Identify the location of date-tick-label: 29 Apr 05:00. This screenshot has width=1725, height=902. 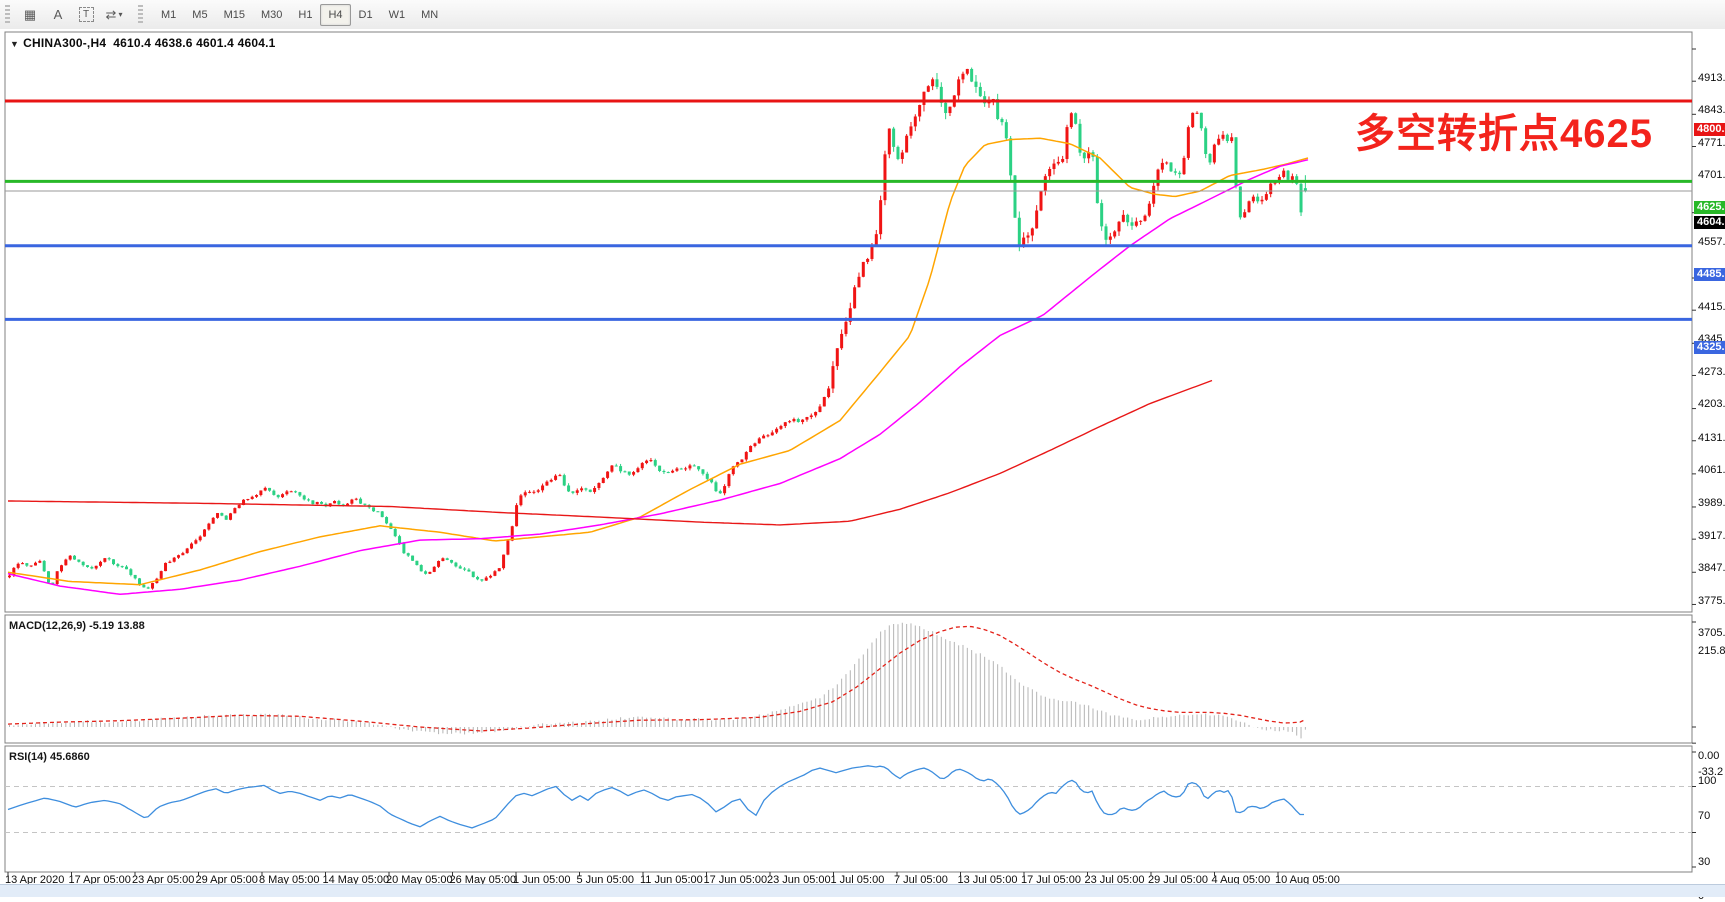
(226, 880).